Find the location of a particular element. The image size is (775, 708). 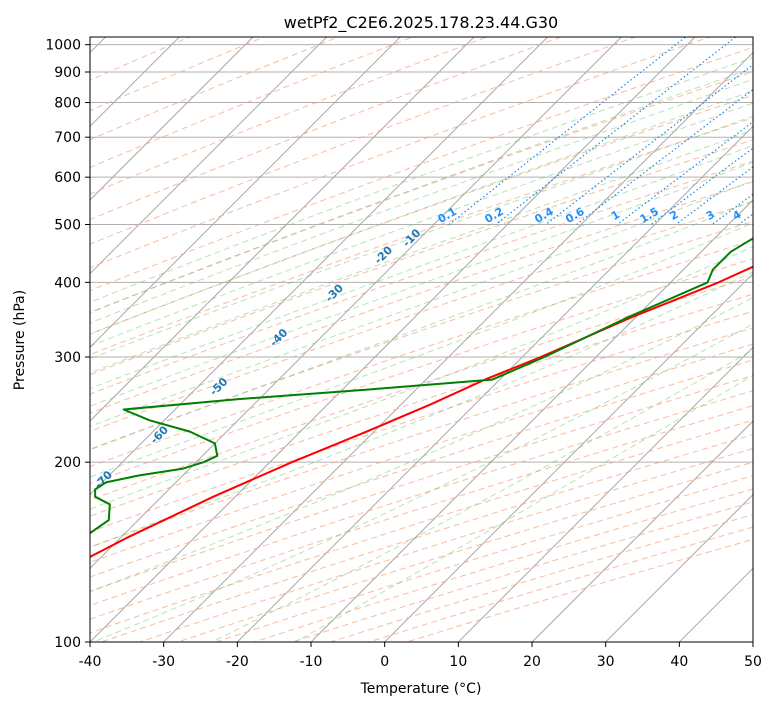

y-tick-label: 300 is located at coordinates (67, 358).